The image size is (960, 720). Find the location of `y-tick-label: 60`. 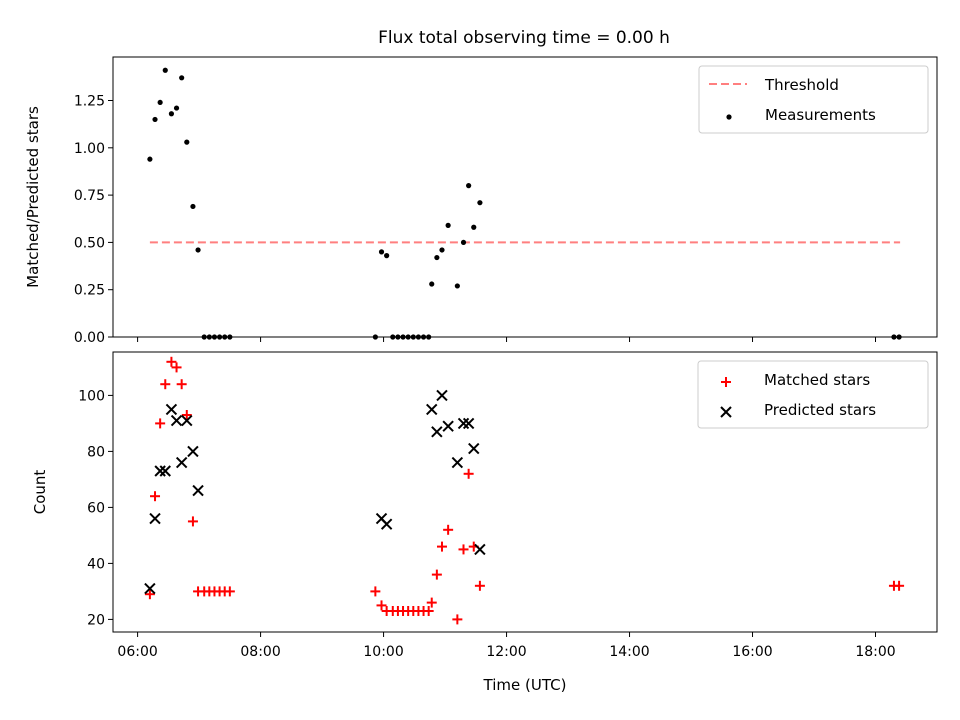

y-tick-label: 60 is located at coordinates (96, 508).